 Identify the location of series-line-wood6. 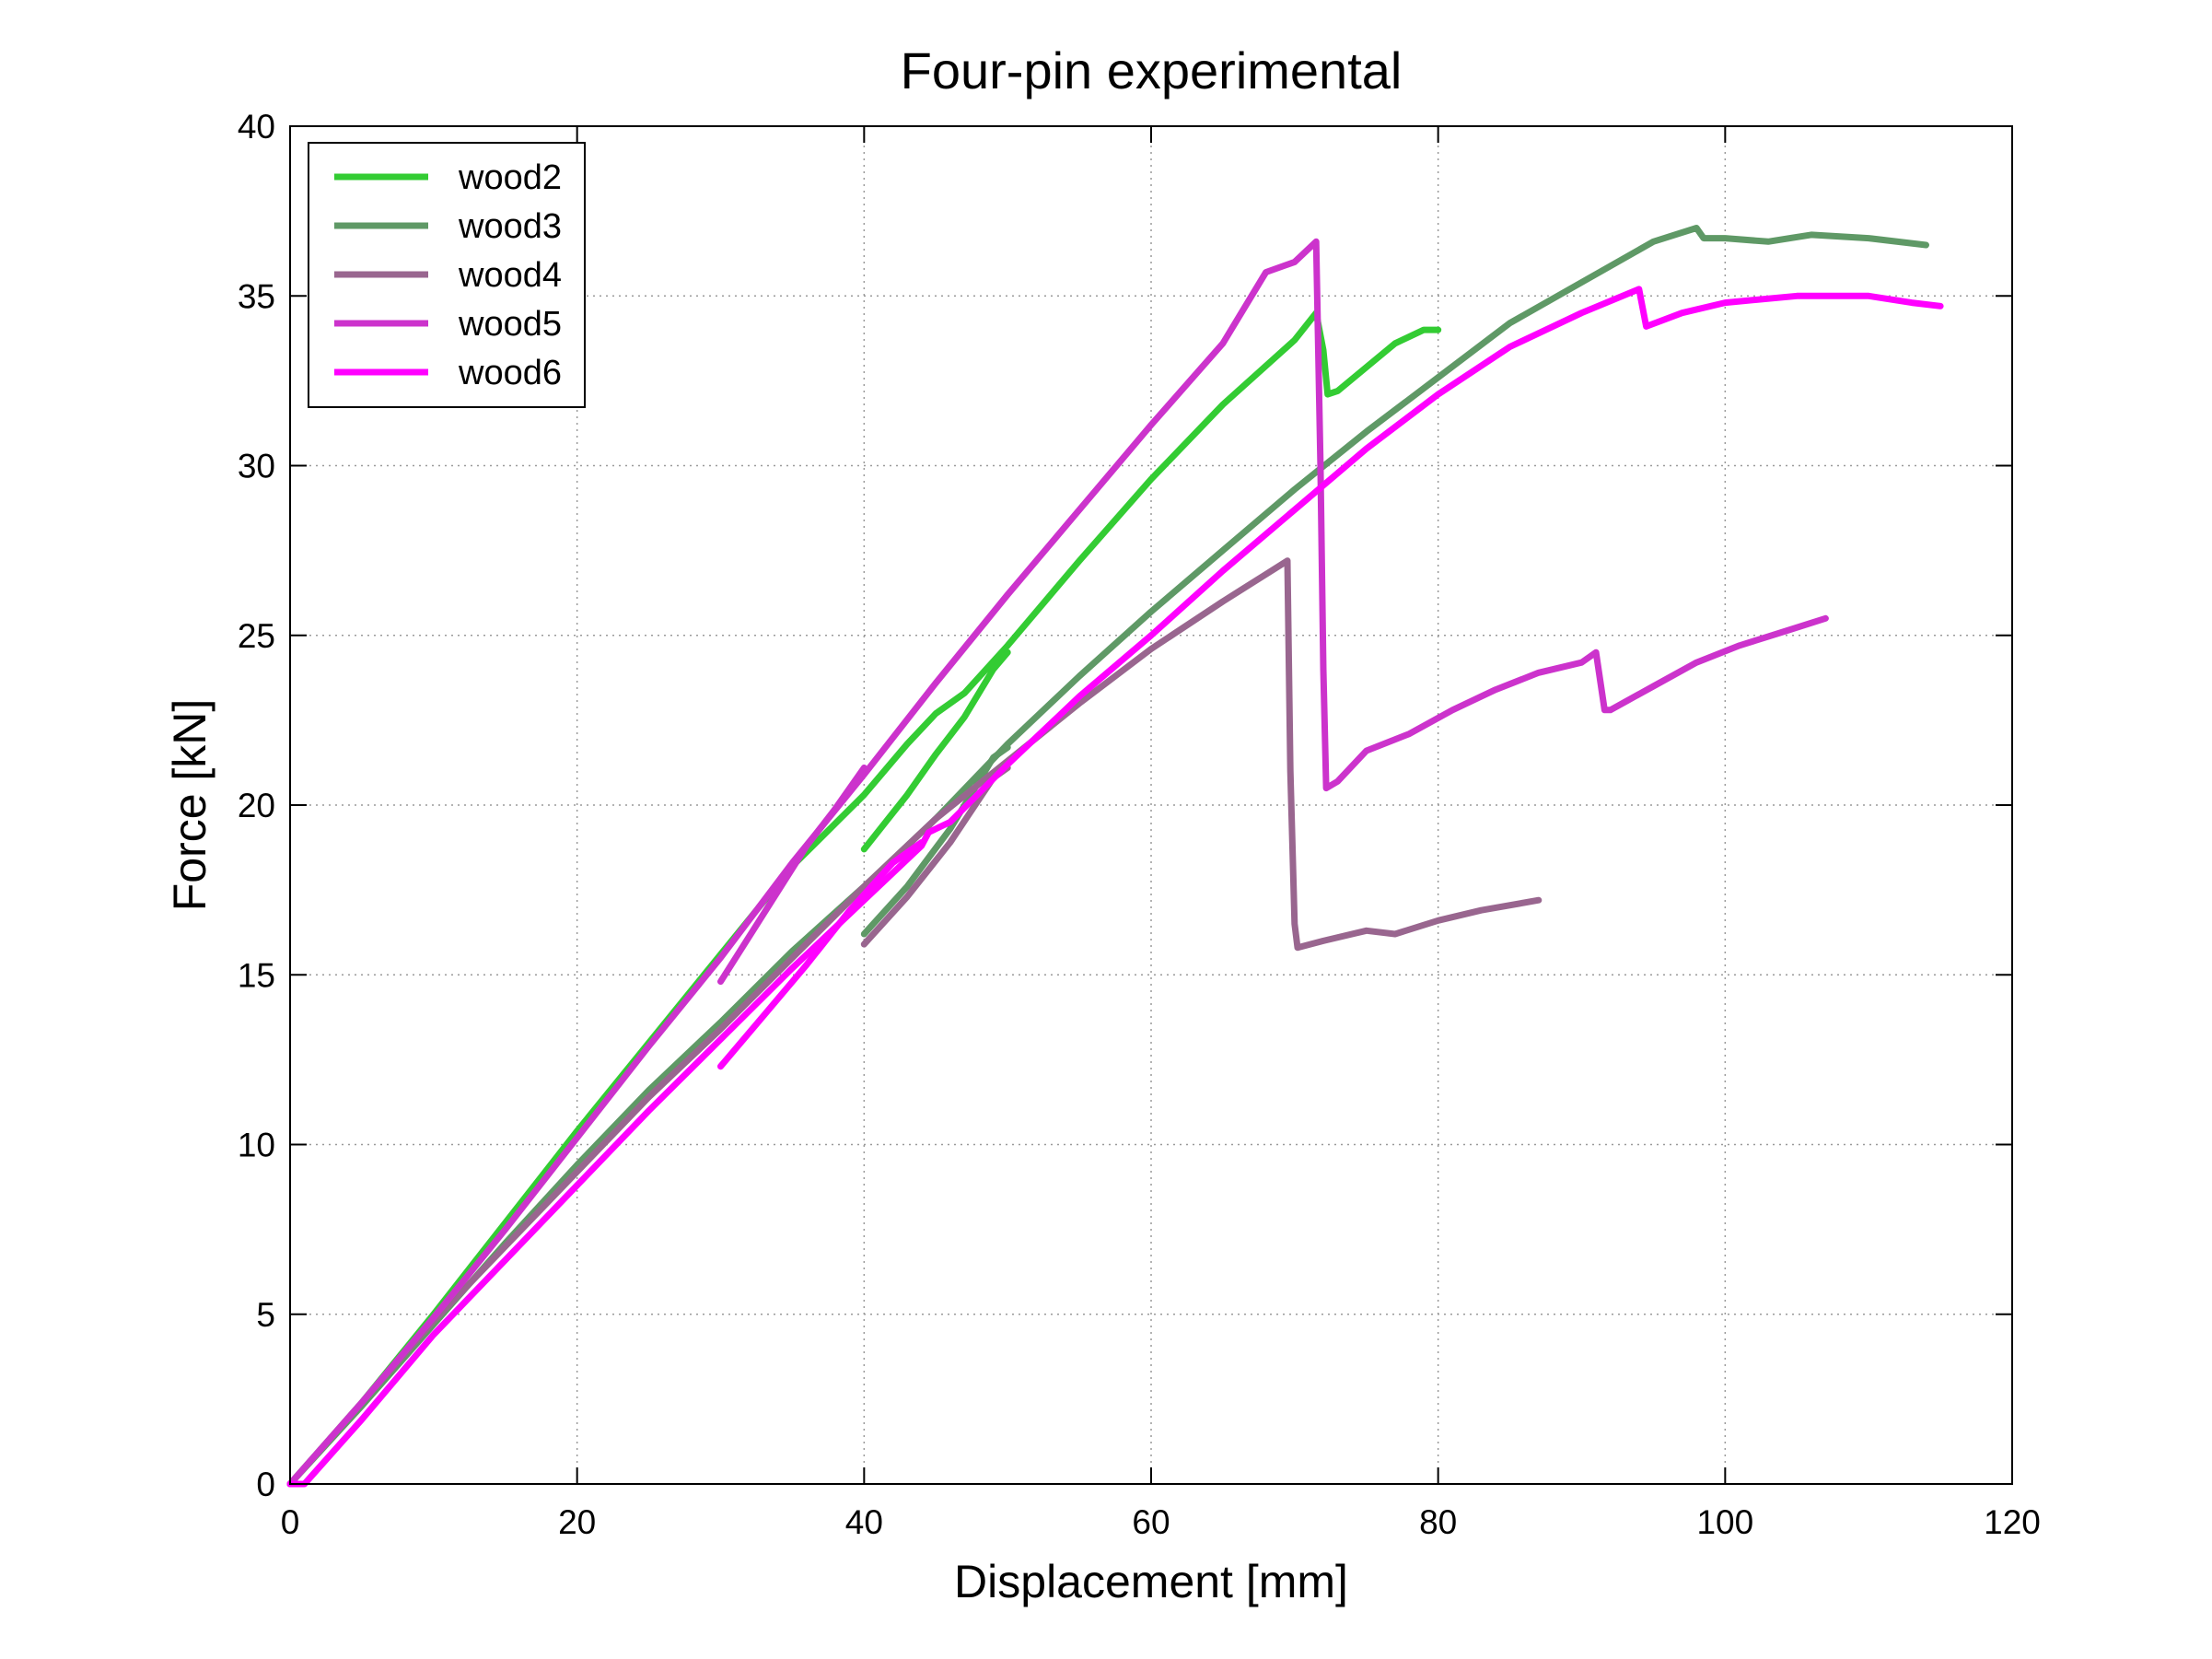
(822, 954).